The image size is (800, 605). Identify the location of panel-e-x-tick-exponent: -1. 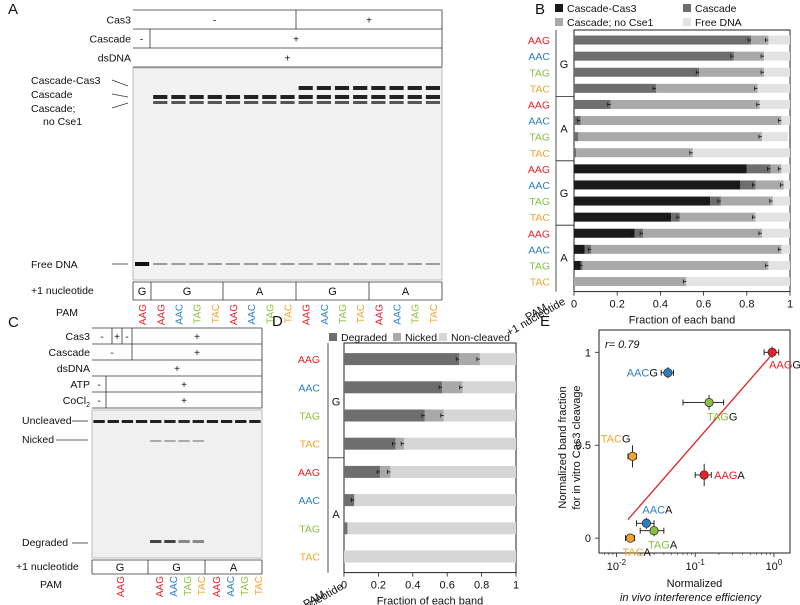
(702, 562).